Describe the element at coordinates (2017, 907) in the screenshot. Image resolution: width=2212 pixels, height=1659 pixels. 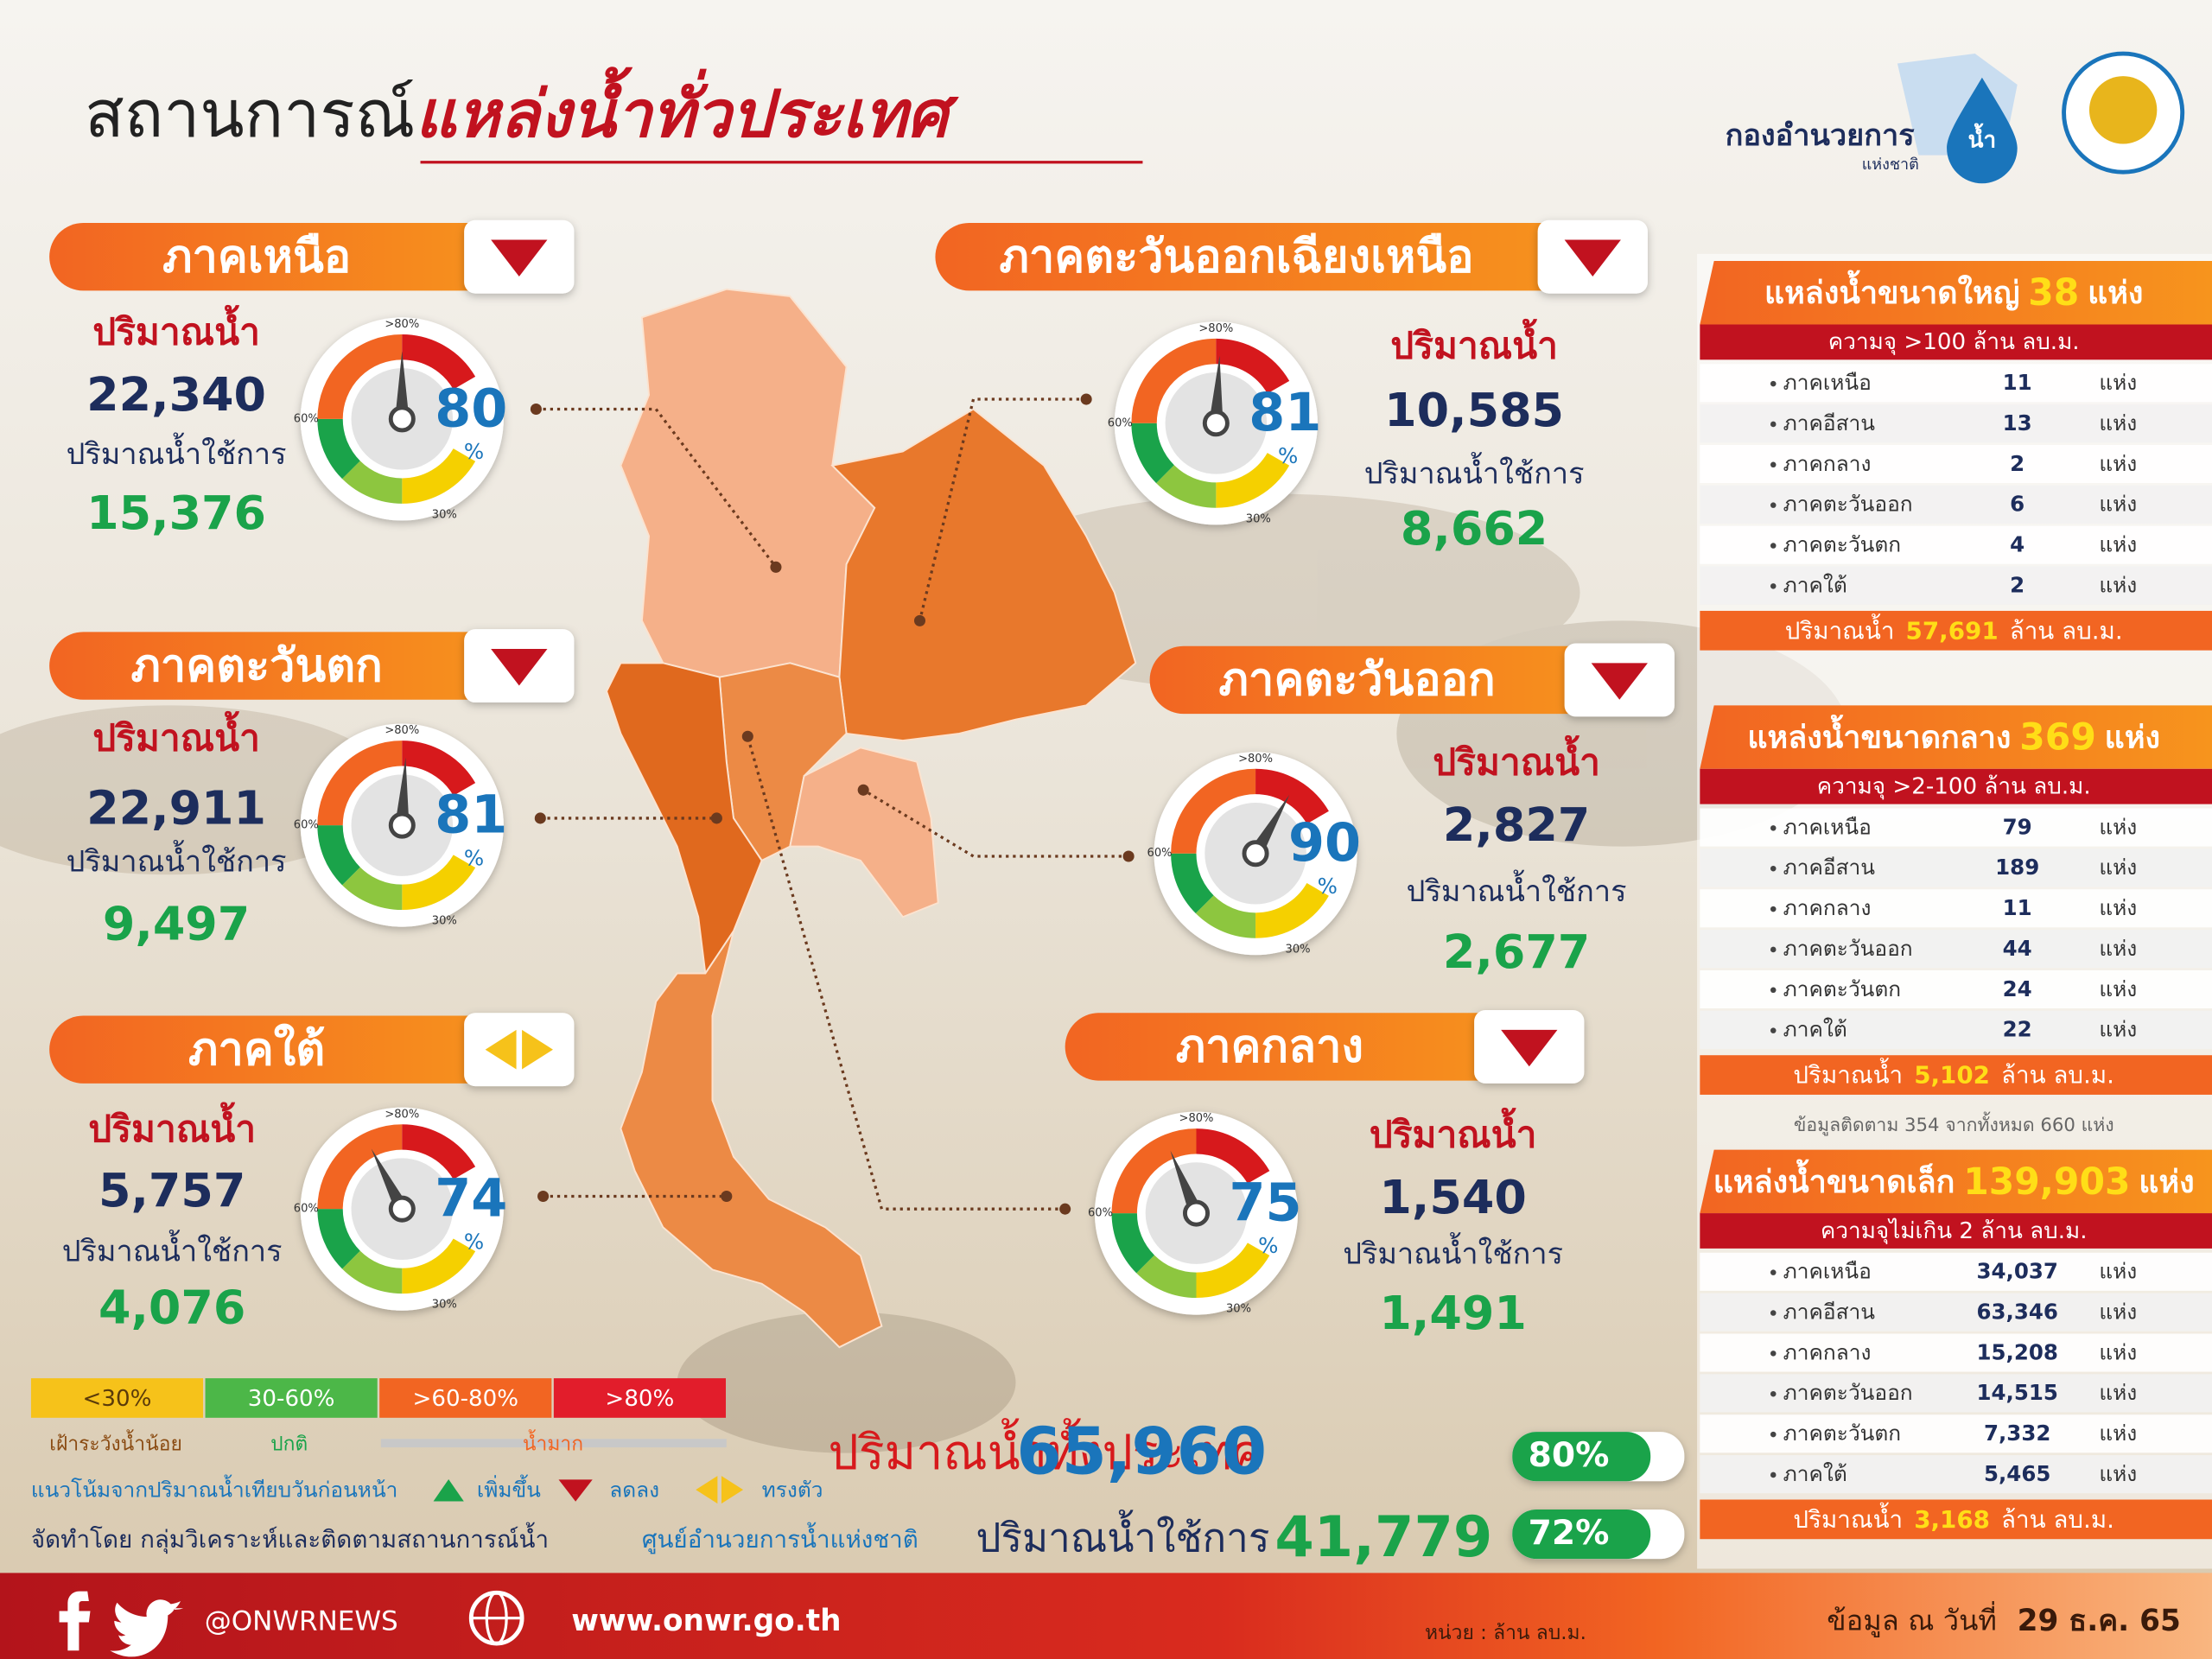
I see `row-count: 11` at that location.